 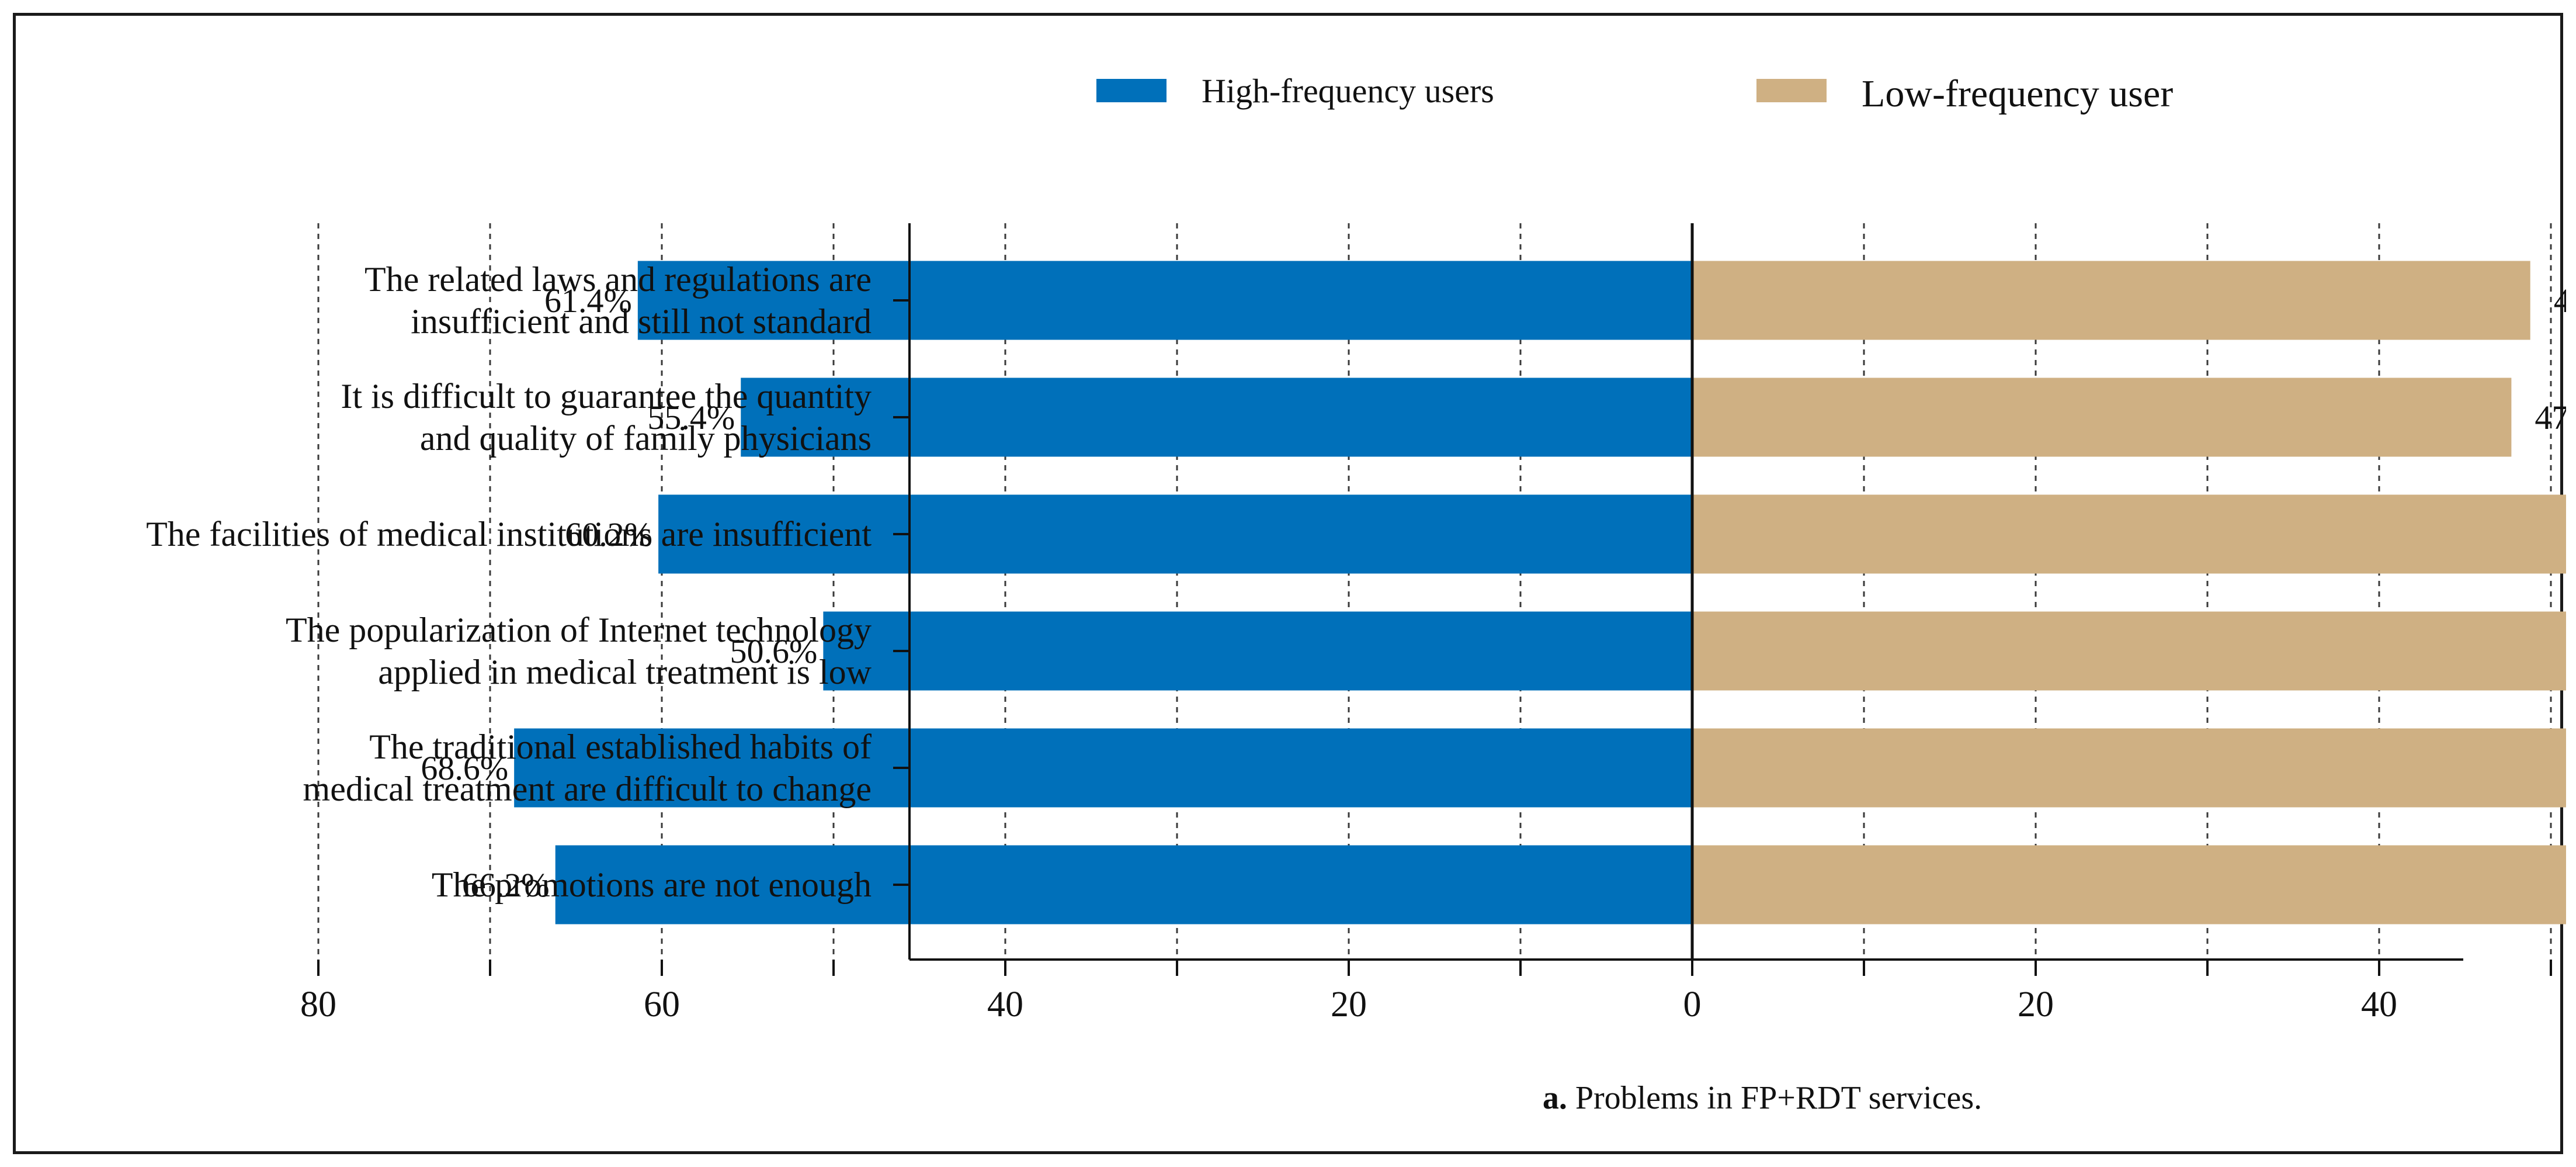 I want to click on data-label-high: 50.6%, so click(x=774, y=651).